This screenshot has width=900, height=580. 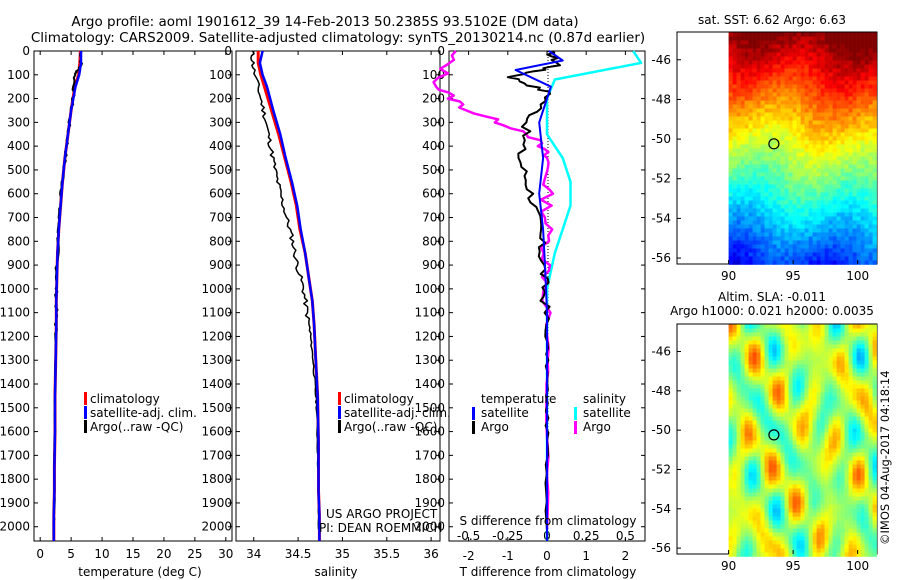 I want to click on depth-tick-label: 1300, so click(x=15, y=360).